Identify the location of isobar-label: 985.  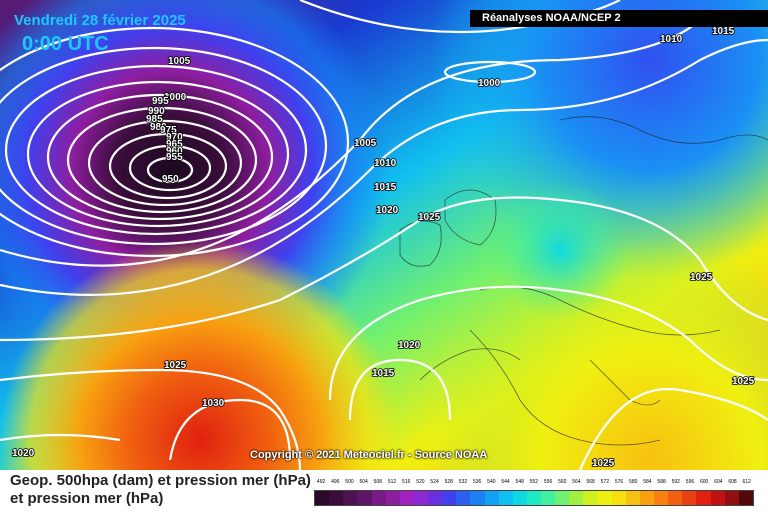
(154, 119).